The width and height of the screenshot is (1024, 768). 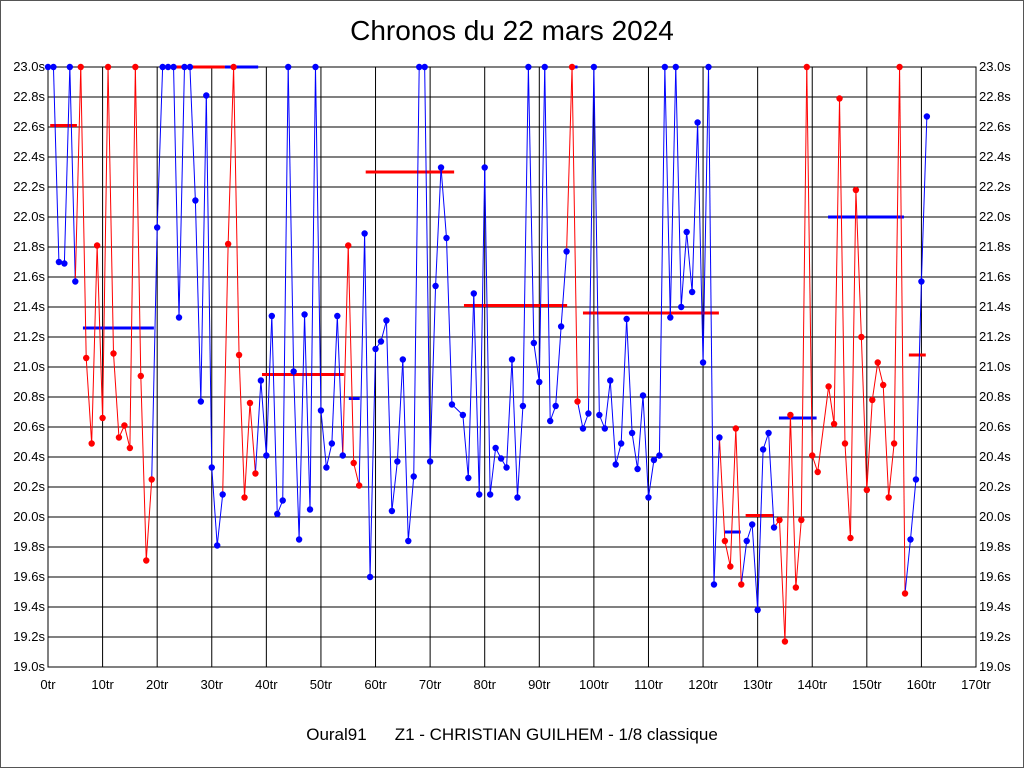 What do you see at coordinates (29, 276) in the screenshot?
I see `y-tick-label-left: 21.6s` at bounding box center [29, 276].